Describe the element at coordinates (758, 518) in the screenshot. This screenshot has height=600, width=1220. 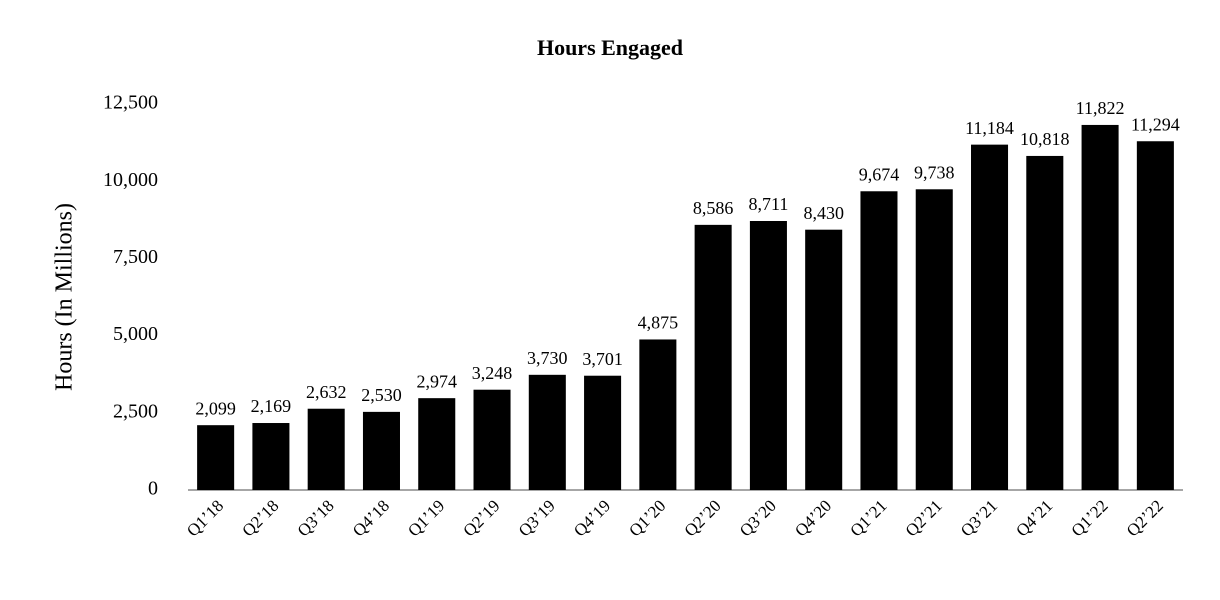
I see `x-tick-label: Q3’20` at that location.